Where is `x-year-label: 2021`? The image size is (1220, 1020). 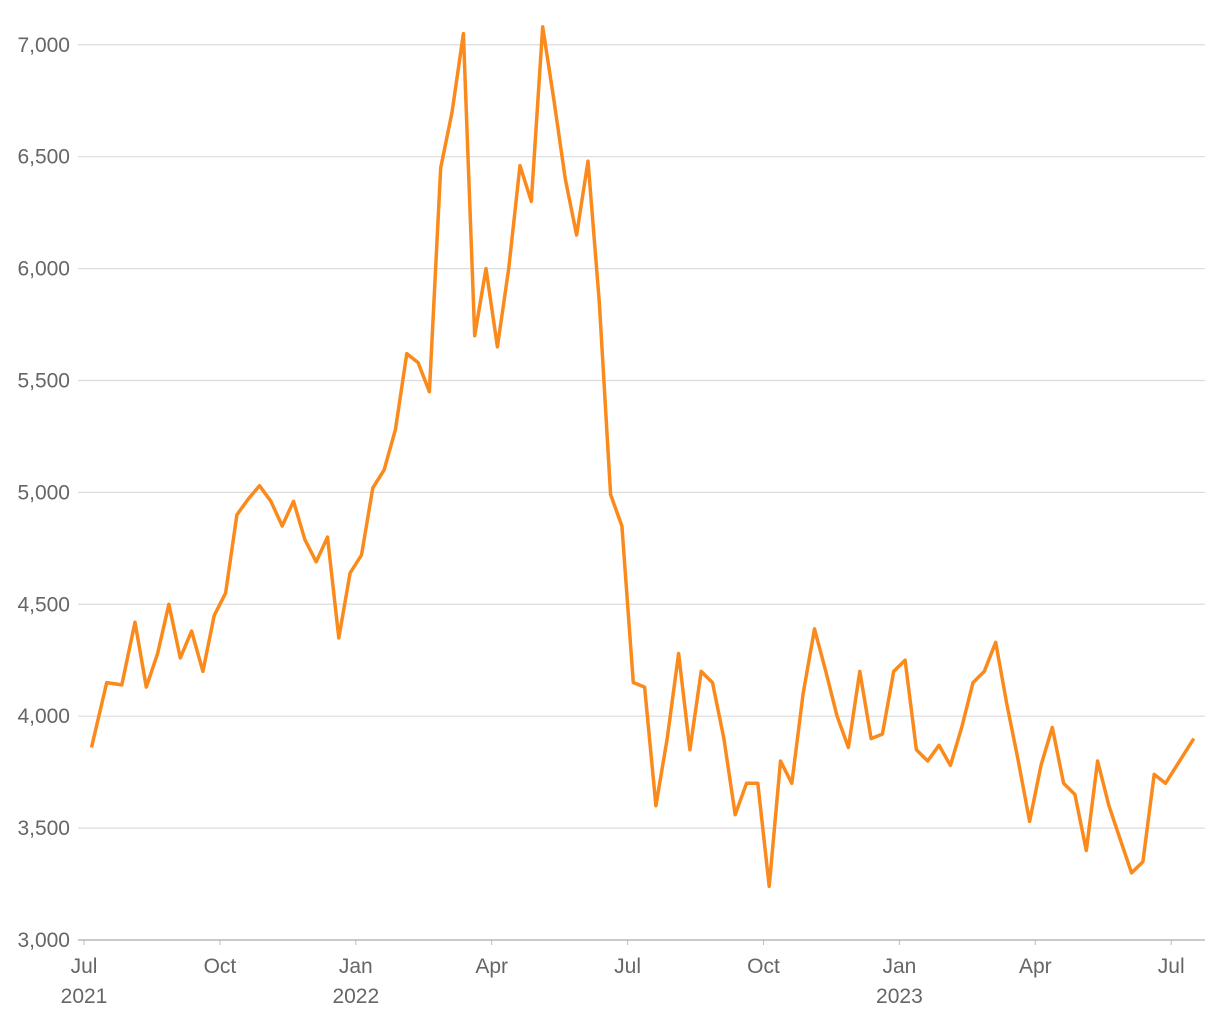
x-year-label: 2021 is located at coordinates (84, 996).